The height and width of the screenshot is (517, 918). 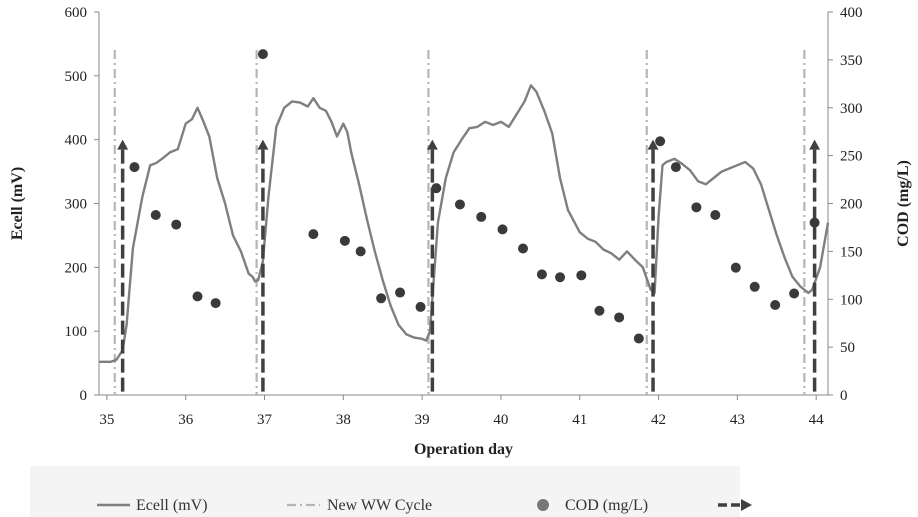 I want to click on y-left-tick-label: 600, so click(x=76, y=13).